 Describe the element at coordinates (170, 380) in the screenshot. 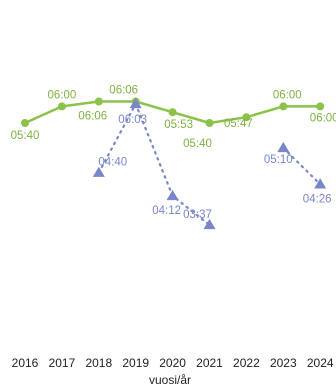

I see `x-axis-label: vuosi/år` at that location.